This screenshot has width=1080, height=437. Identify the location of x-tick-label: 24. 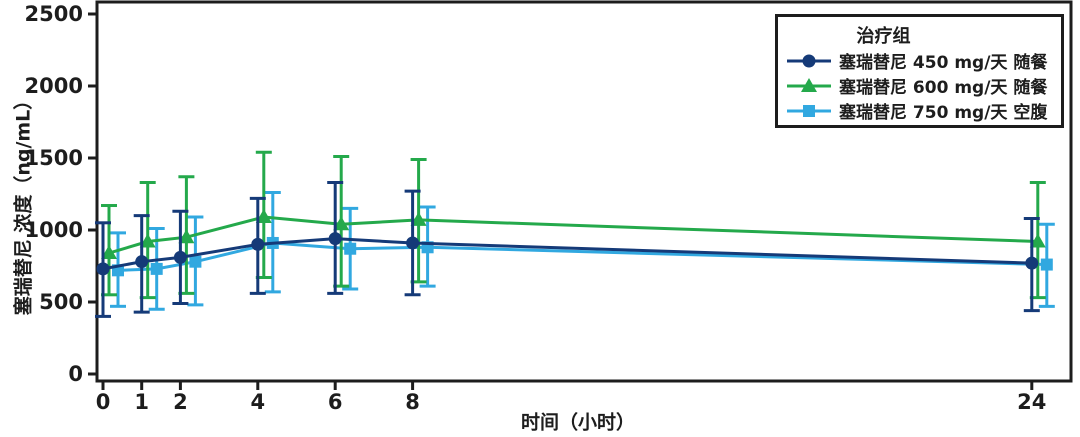
(1031, 402).